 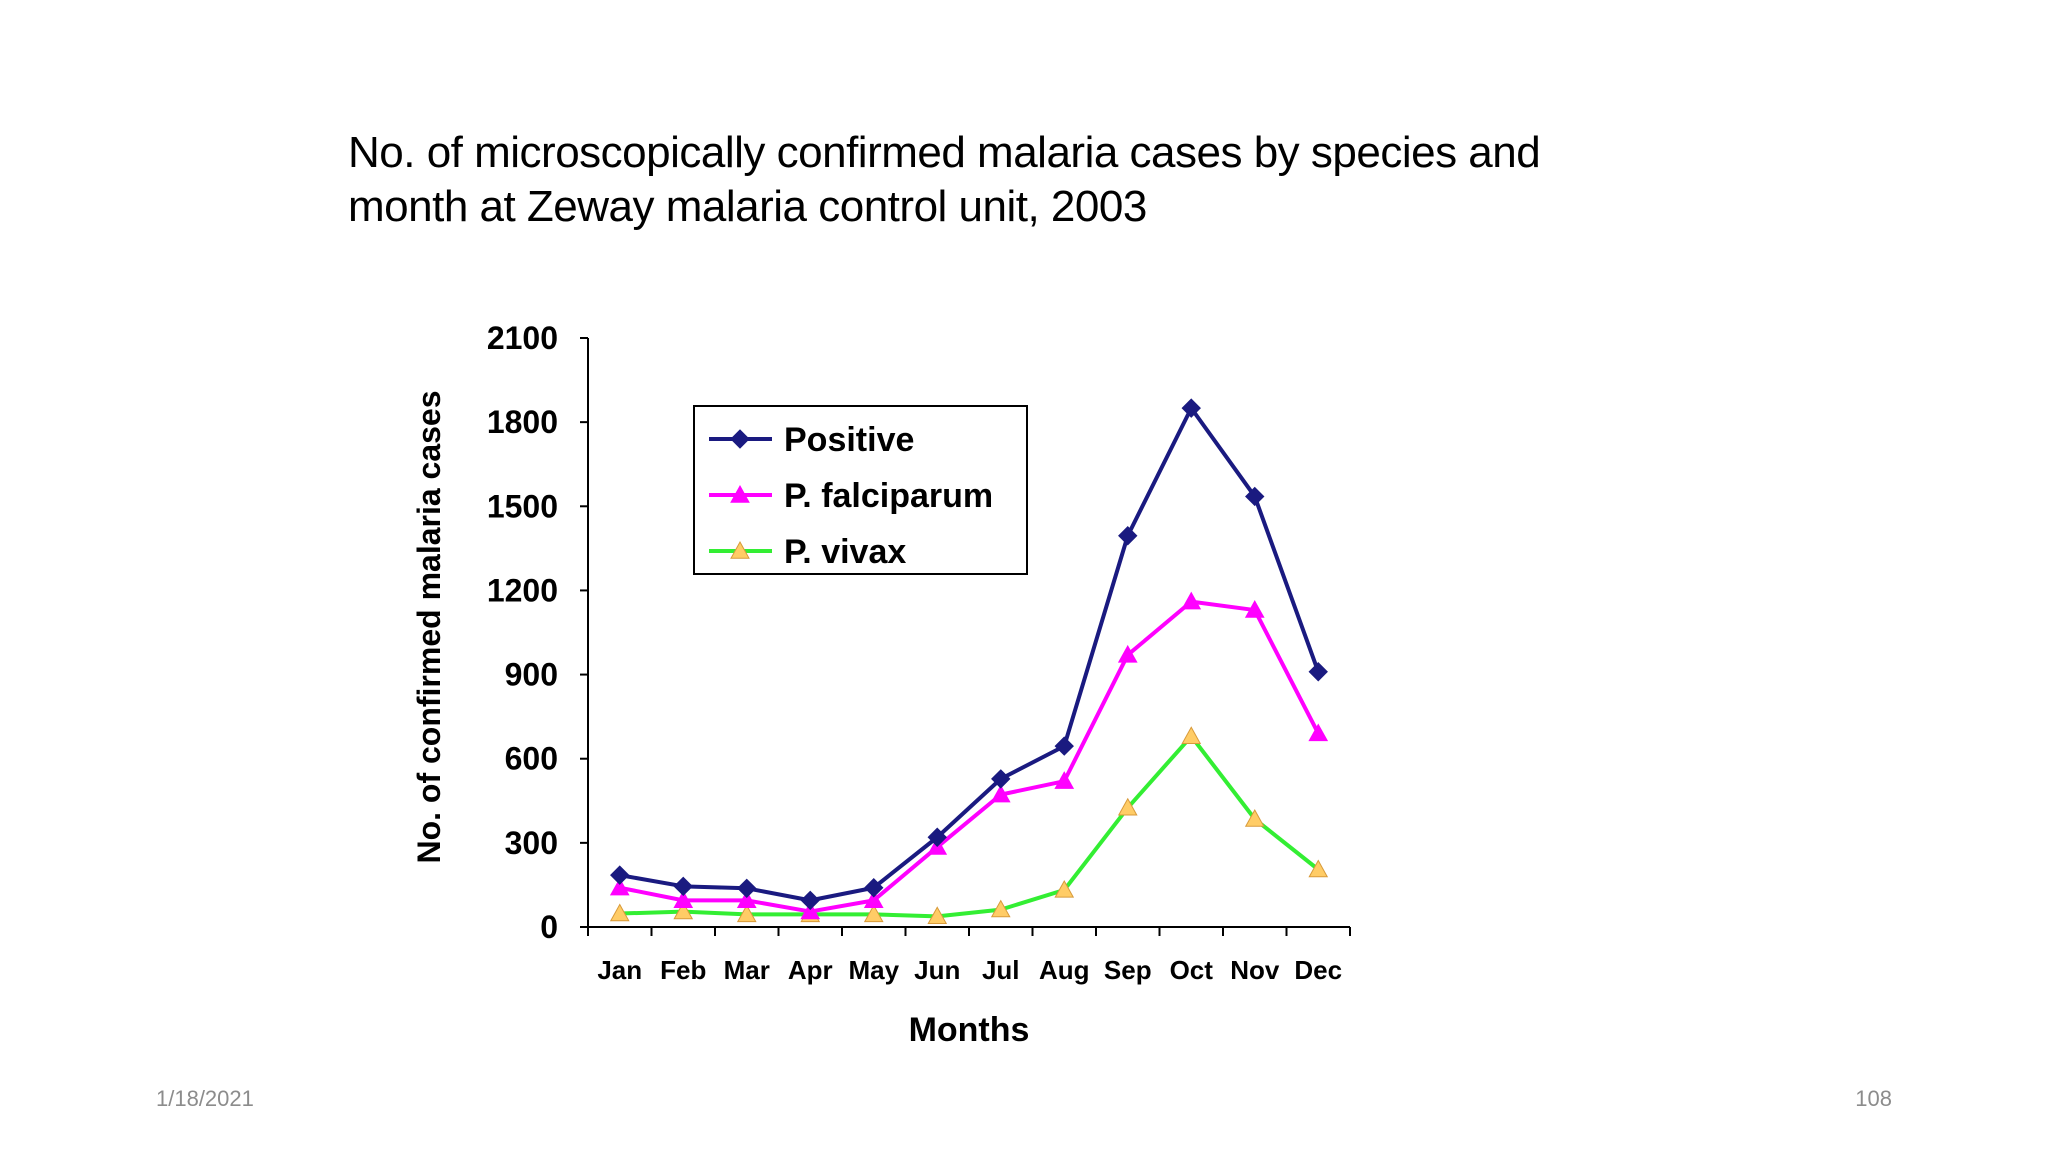 What do you see at coordinates (1873, 1098) in the screenshot?
I see `slide-number: 108` at bounding box center [1873, 1098].